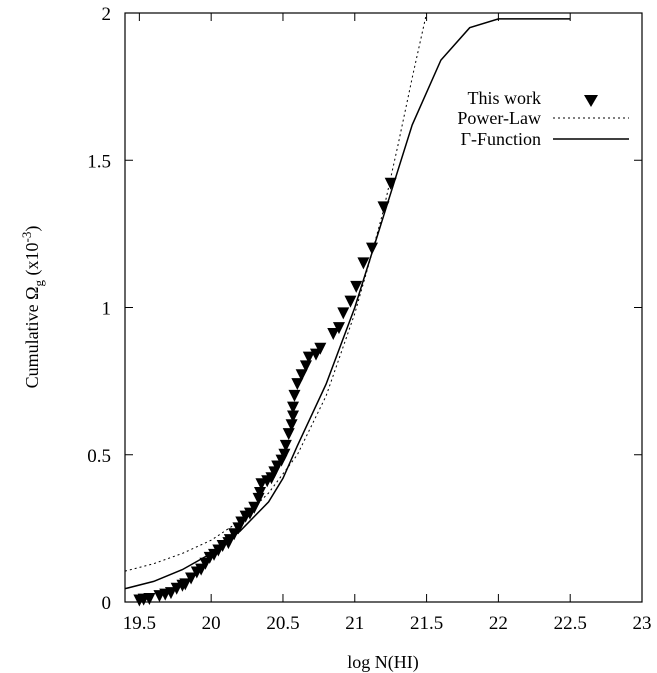 The width and height of the screenshot is (657, 673). Describe the element at coordinates (32, 229) in the screenshot. I see `y-axis-title-suffix-close: )` at that location.